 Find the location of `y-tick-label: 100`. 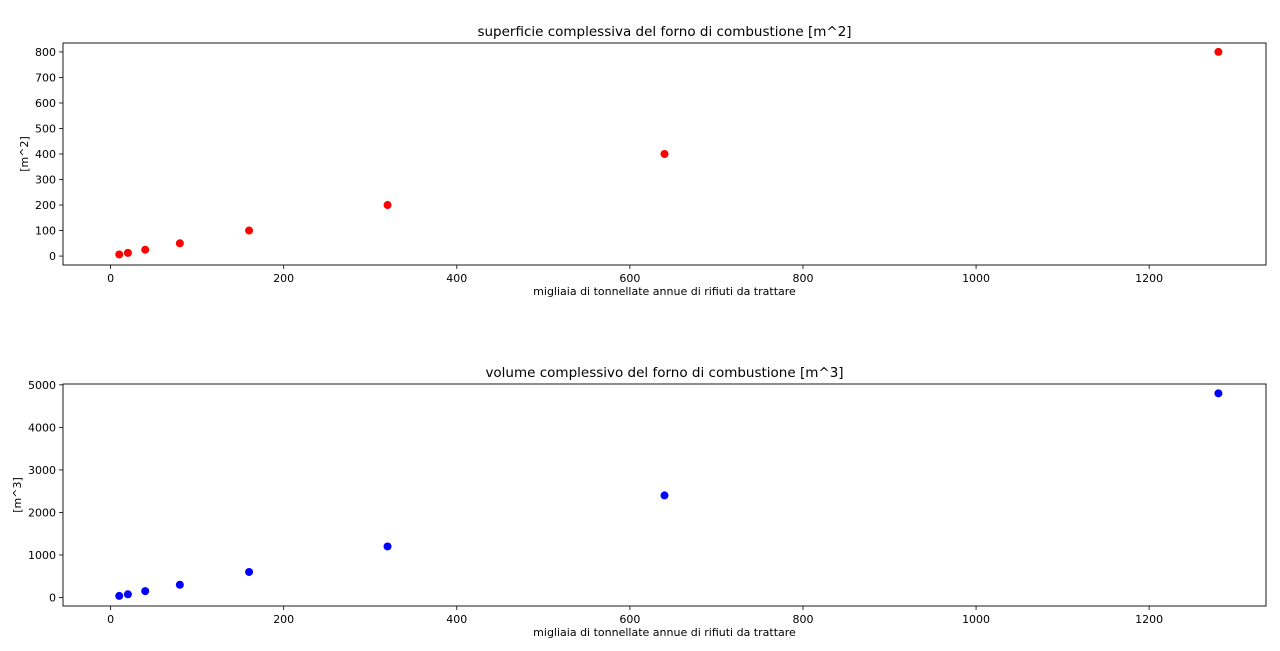

y-tick-label: 100 is located at coordinates (45, 231).